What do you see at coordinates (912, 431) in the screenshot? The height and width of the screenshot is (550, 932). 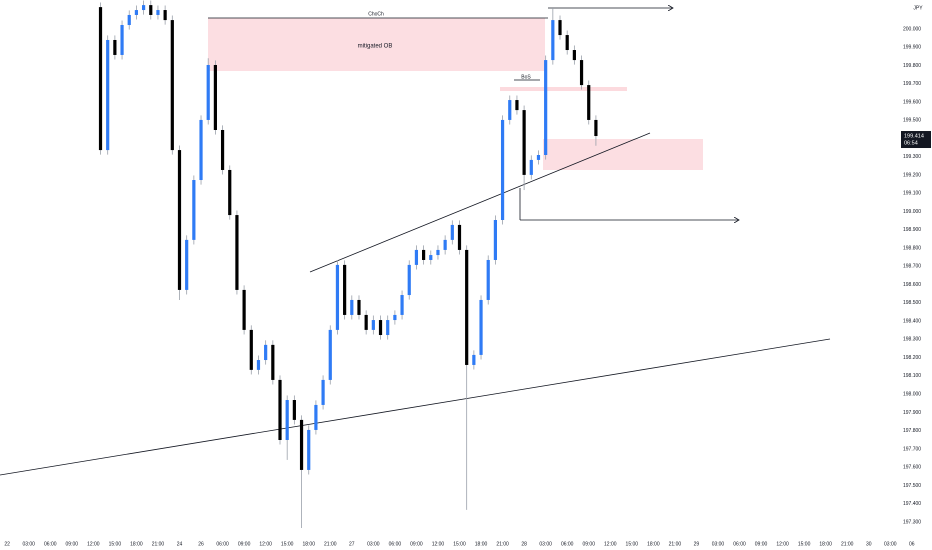 I see `y-tick-label: 197.800` at bounding box center [912, 431].